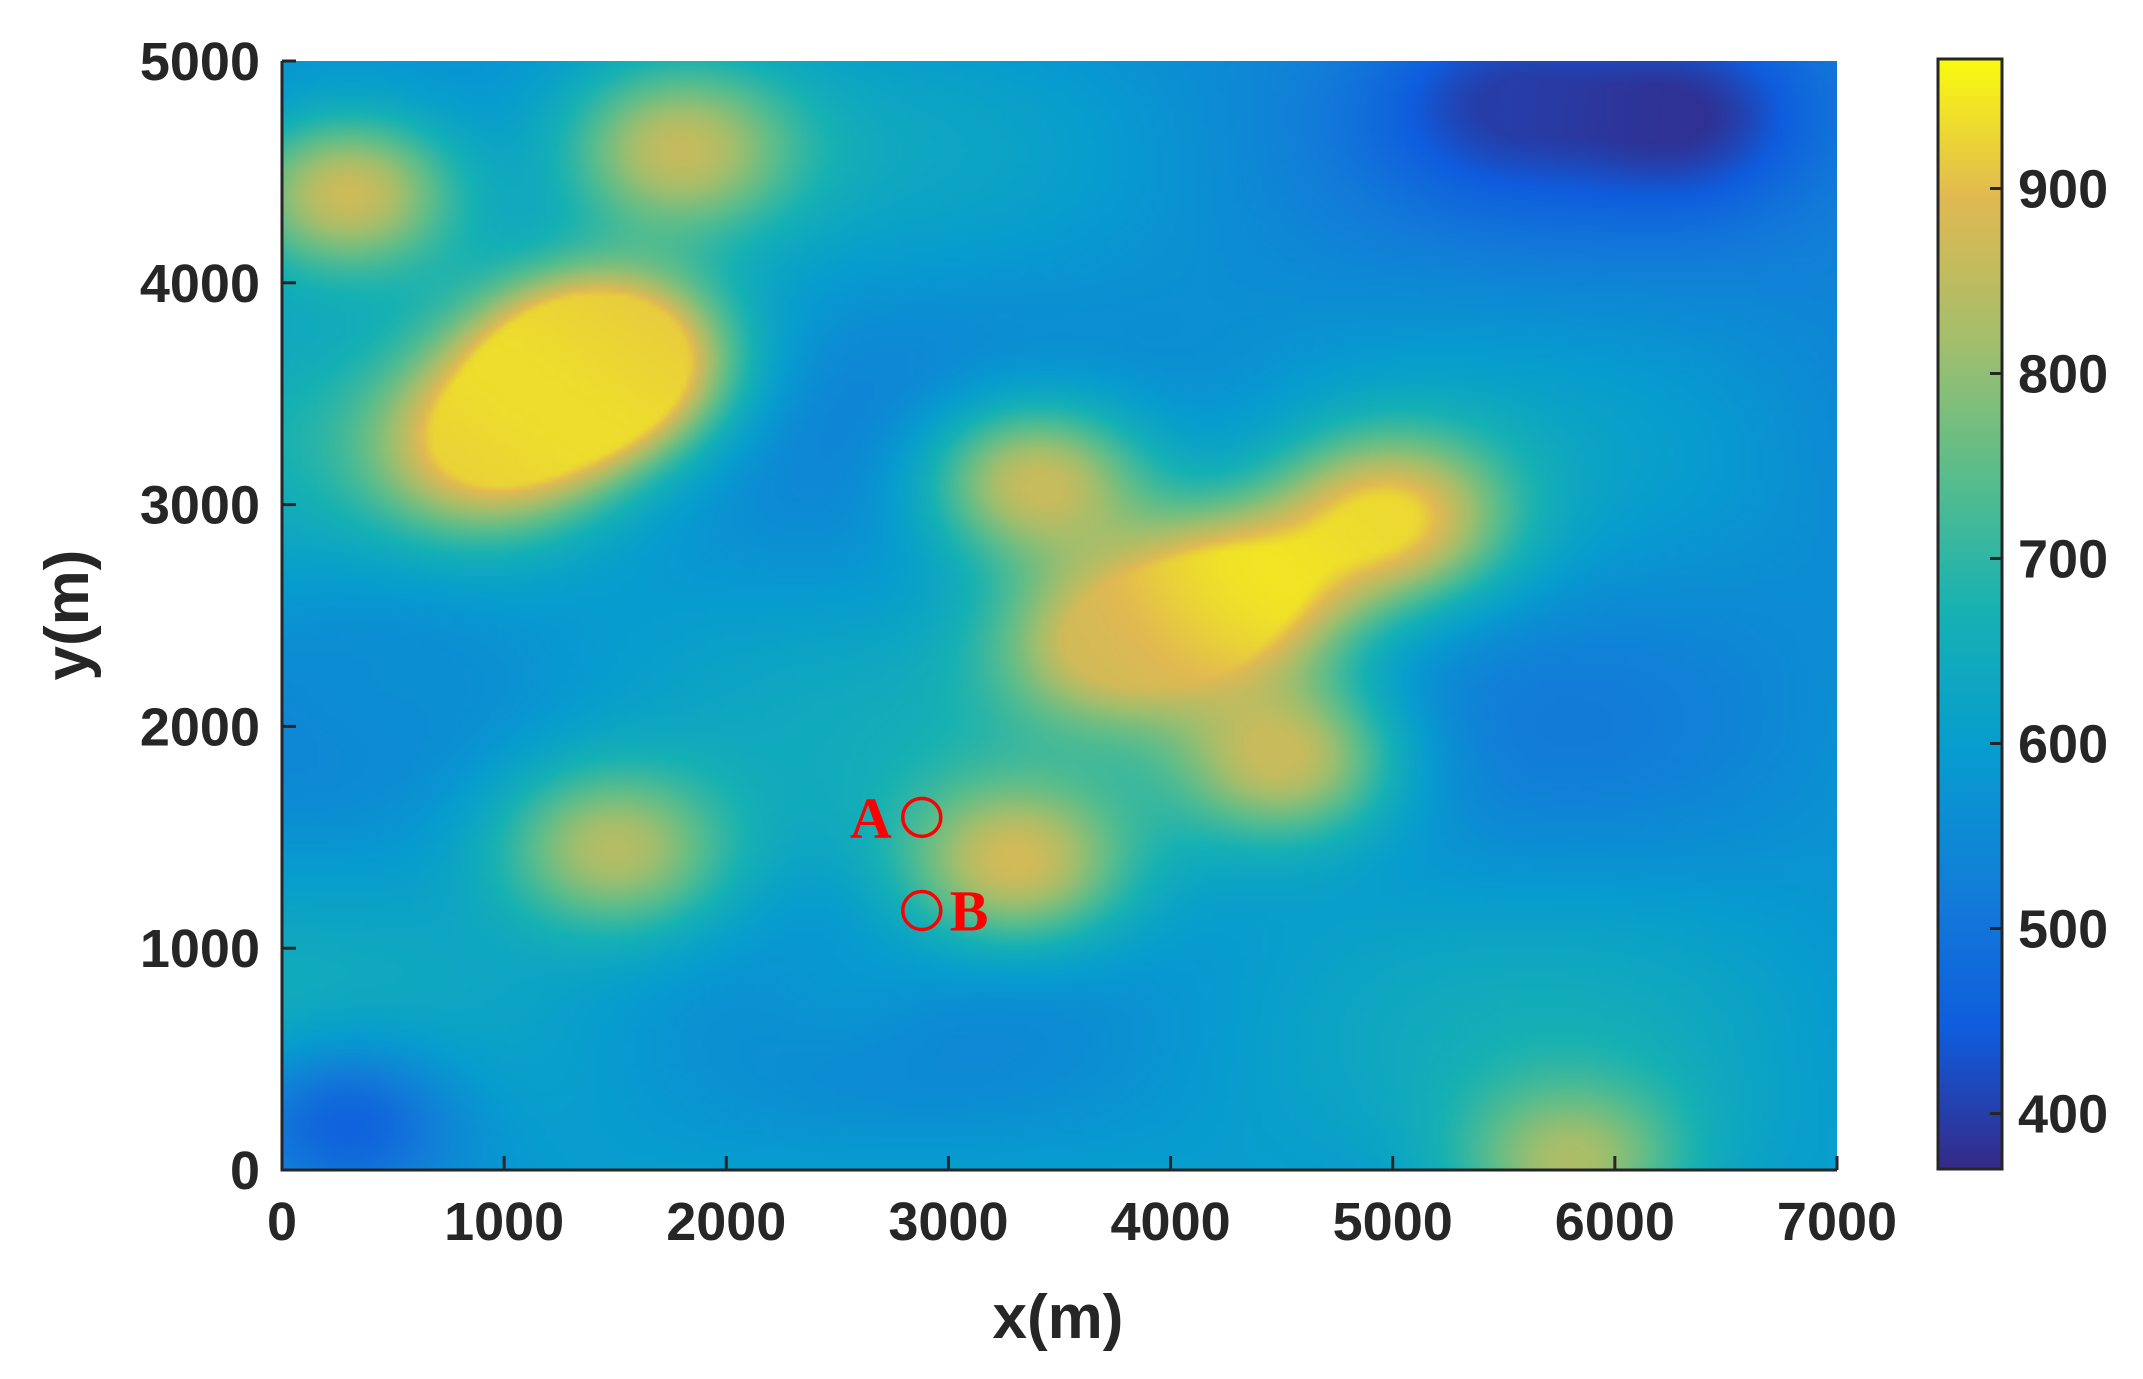 The image size is (2143, 1379). What do you see at coordinates (2049, 652) in the screenshot?
I see `colorbar-ticks: 400 500 600 700 800 900` at bounding box center [2049, 652].